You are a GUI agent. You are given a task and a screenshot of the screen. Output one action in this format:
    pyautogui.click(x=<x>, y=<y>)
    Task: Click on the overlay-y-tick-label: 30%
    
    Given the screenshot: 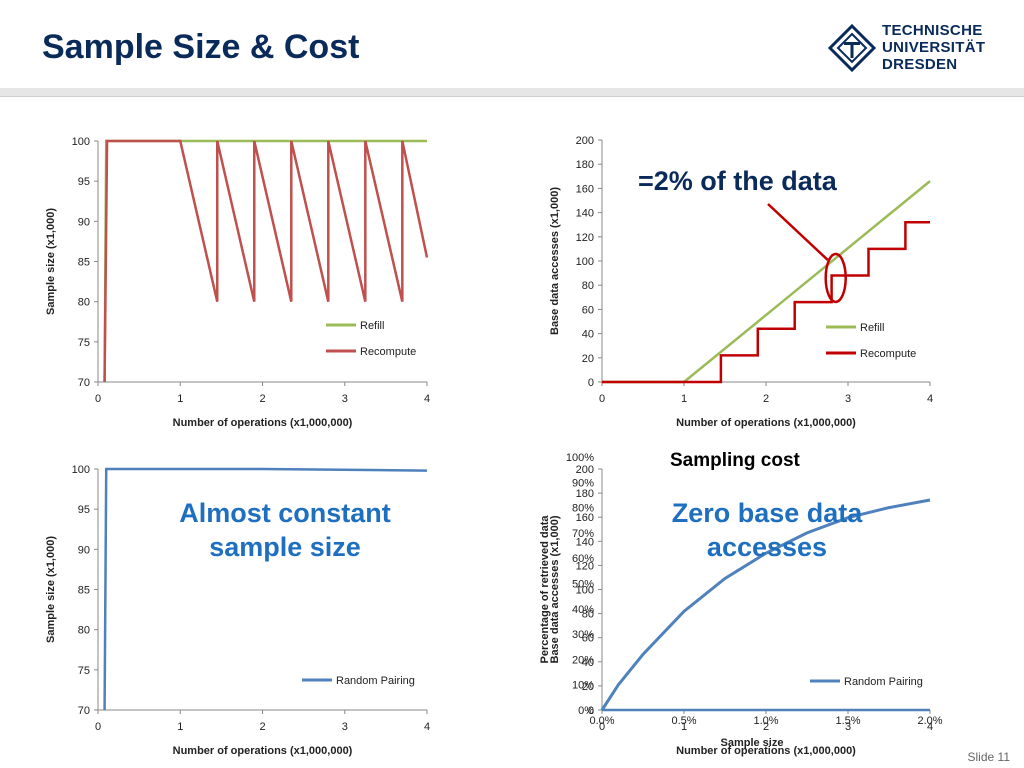 What is the action you would take?
    pyautogui.click(x=583, y=635)
    